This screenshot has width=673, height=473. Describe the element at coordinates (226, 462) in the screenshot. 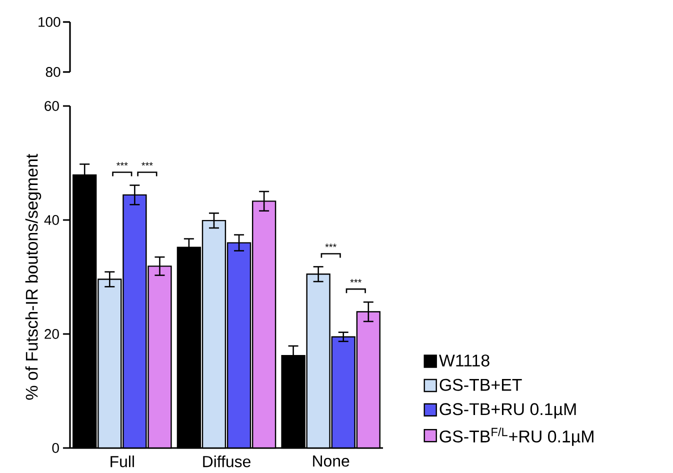

I see `x-tick-label: Diffuse` at that location.